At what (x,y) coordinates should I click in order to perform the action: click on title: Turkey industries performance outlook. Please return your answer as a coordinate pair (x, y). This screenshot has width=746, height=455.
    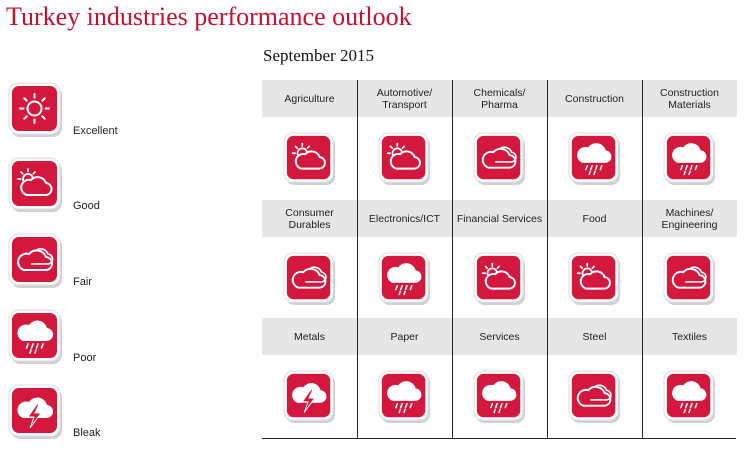
    Looking at the image, I should click on (209, 16).